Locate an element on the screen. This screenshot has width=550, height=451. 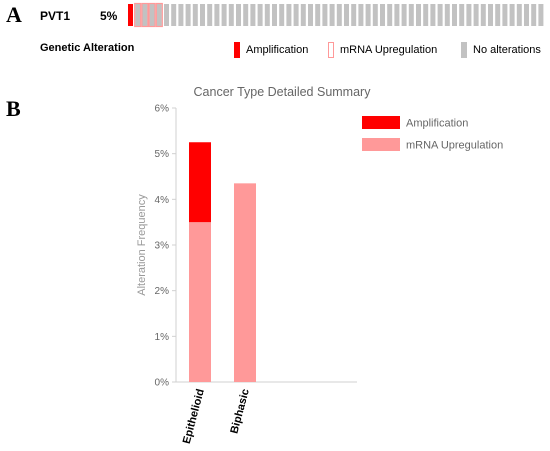
legend-mrna-upregulation: mRNA Upregulation is located at coordinates (382, 50).